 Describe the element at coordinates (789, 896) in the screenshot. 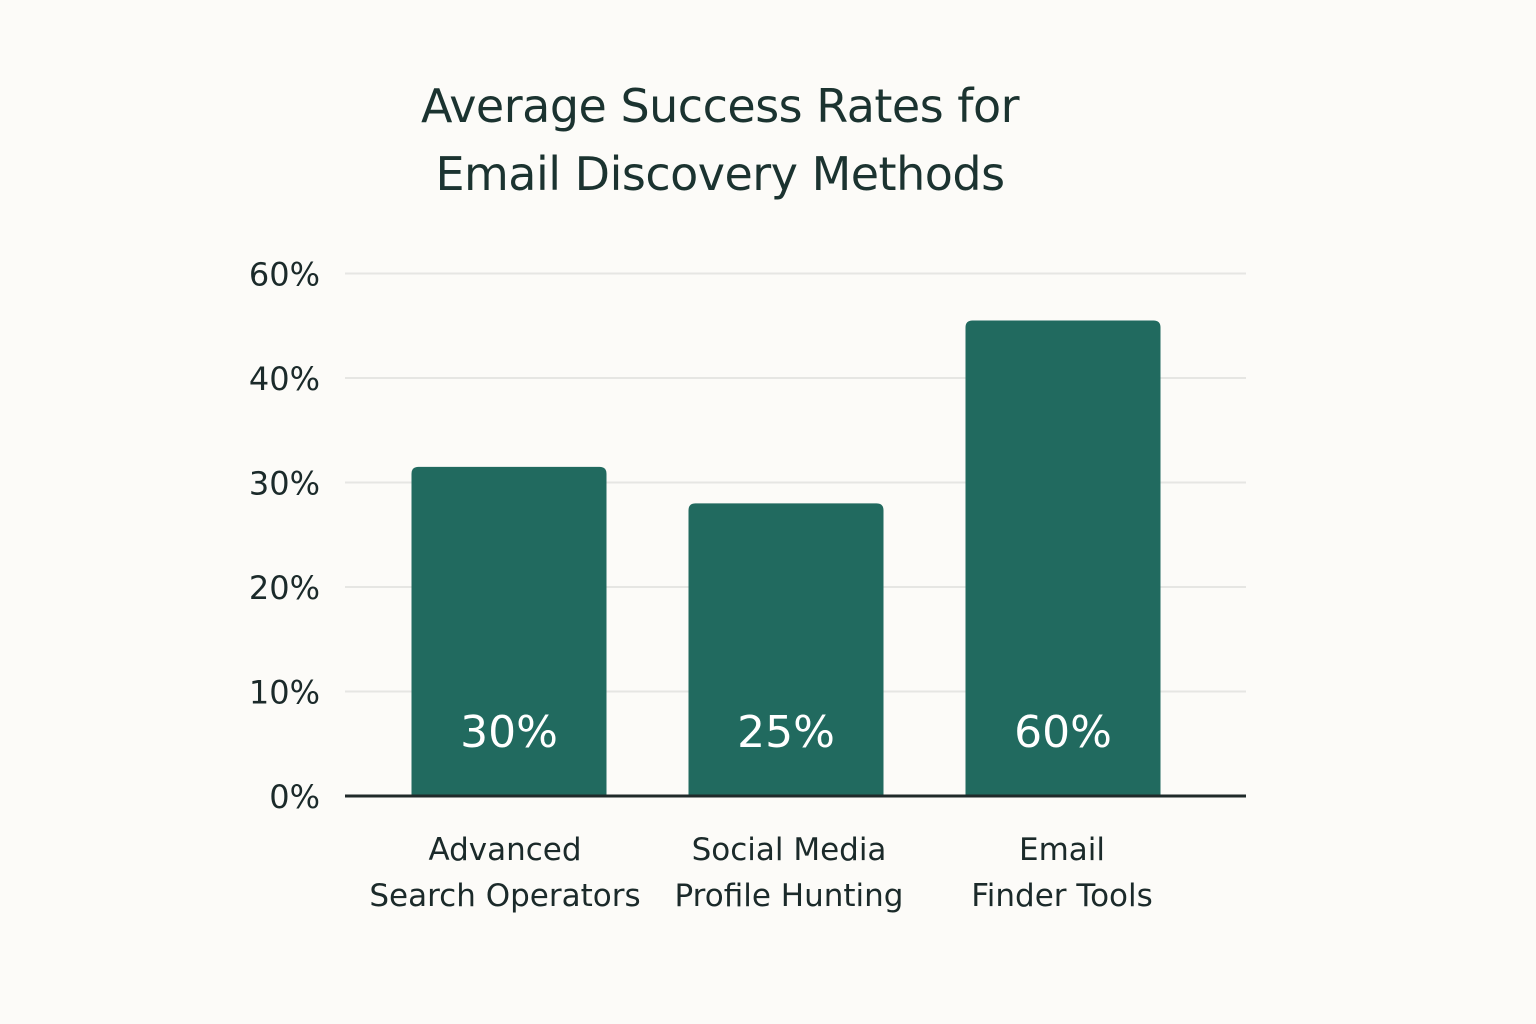

I see `category-label: Profile Hunting` at that location.